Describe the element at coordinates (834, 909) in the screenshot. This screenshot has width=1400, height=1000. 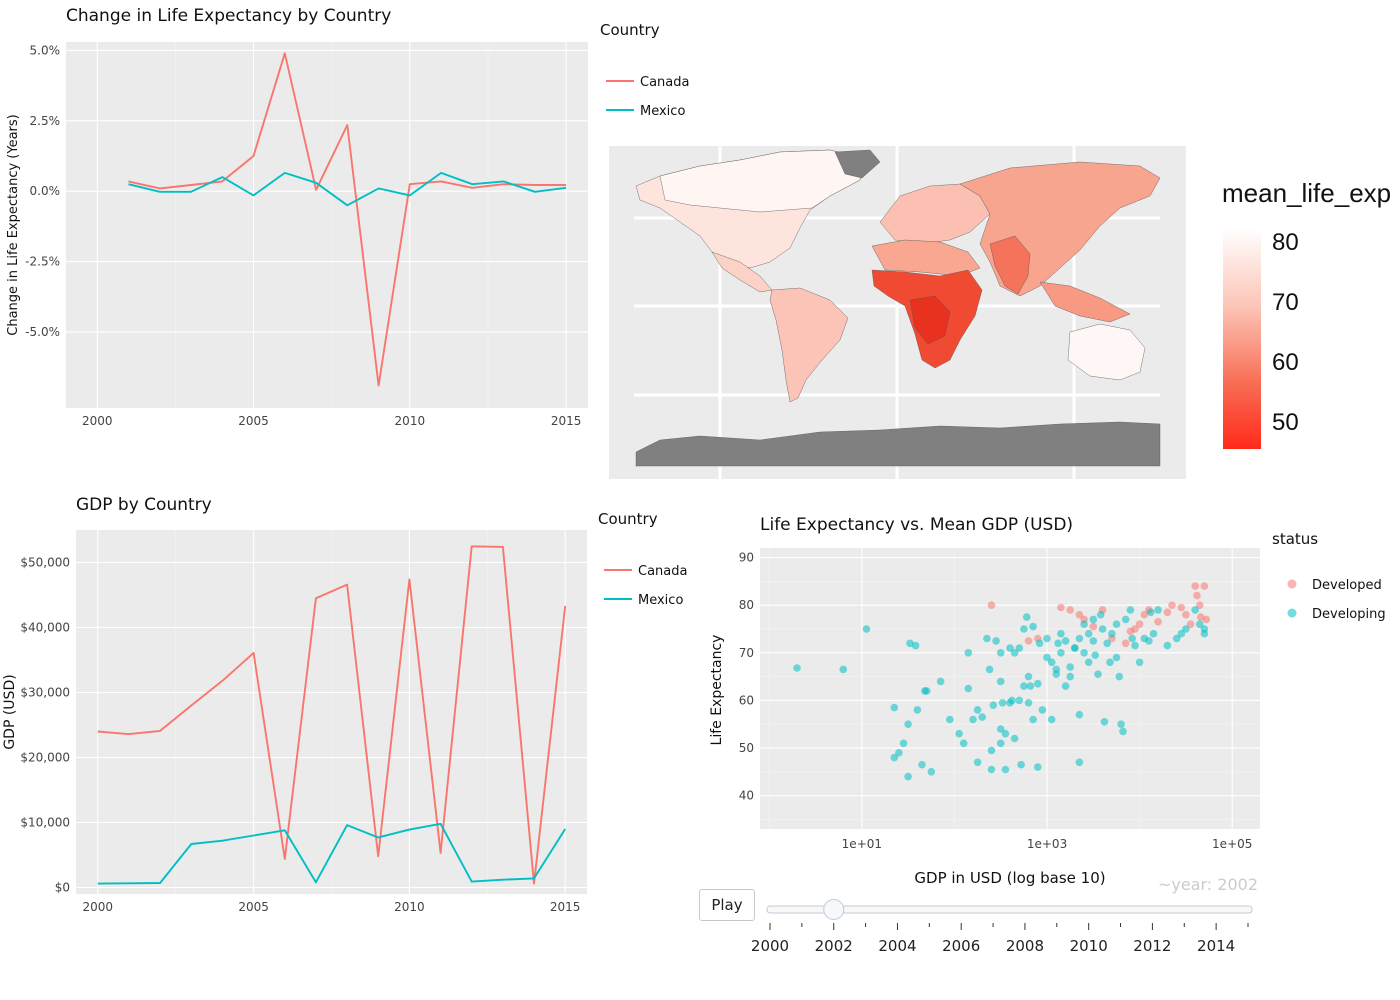
I see `year-slider-handle` at that location.